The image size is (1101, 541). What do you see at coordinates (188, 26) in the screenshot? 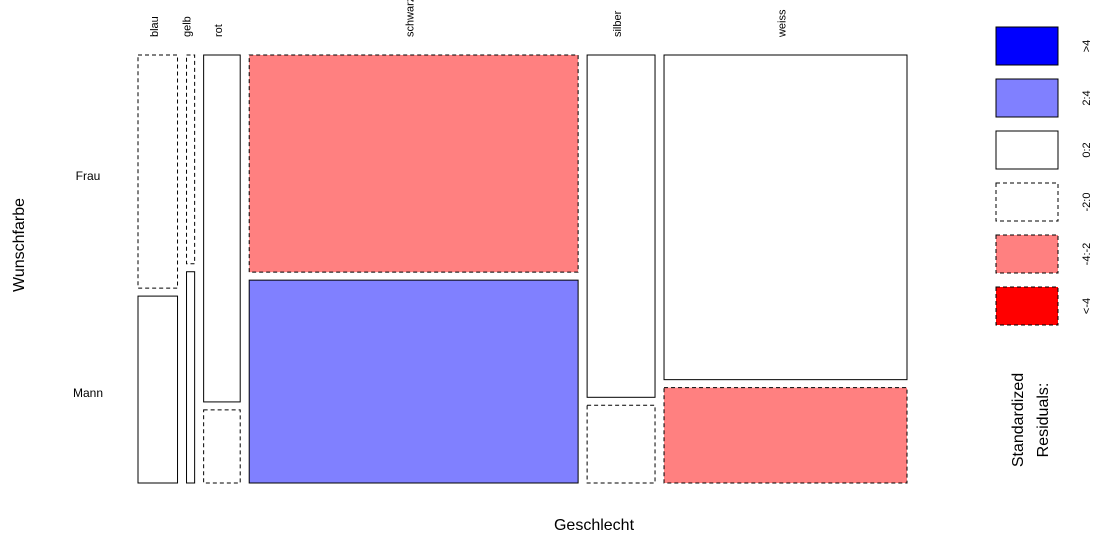
I see `column-label-gelb: gelb` at bounding box center [188, 26].